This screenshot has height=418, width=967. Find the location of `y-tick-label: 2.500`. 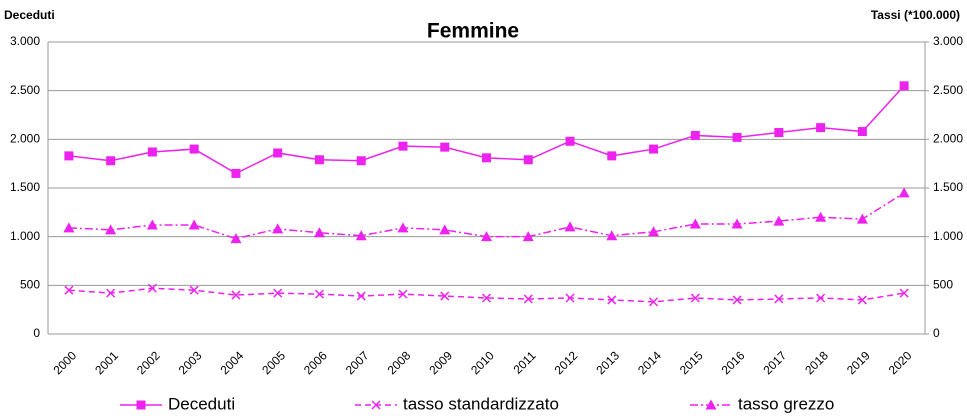

y-tick-label: 2.500 is located at coordinates (25, 90).